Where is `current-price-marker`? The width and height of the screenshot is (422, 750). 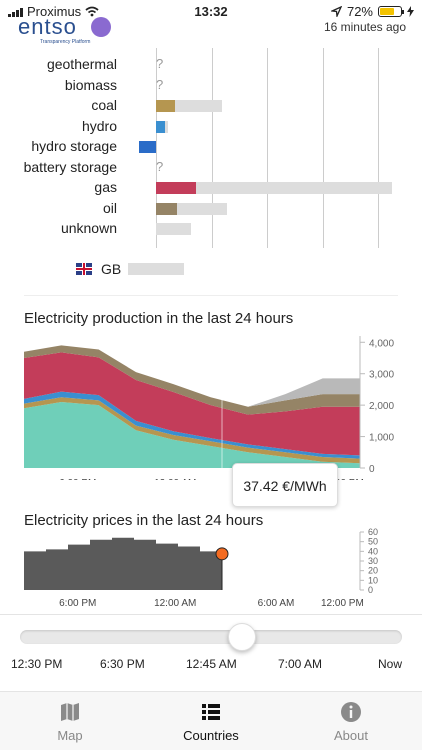 current-price-marker is located at coordinates (222, 554).